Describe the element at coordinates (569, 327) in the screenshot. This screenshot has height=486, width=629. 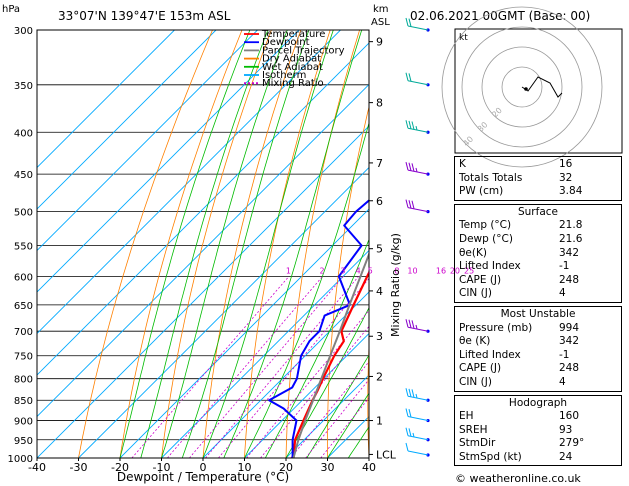
I see `most-unstable-index-value: 994` at that location.